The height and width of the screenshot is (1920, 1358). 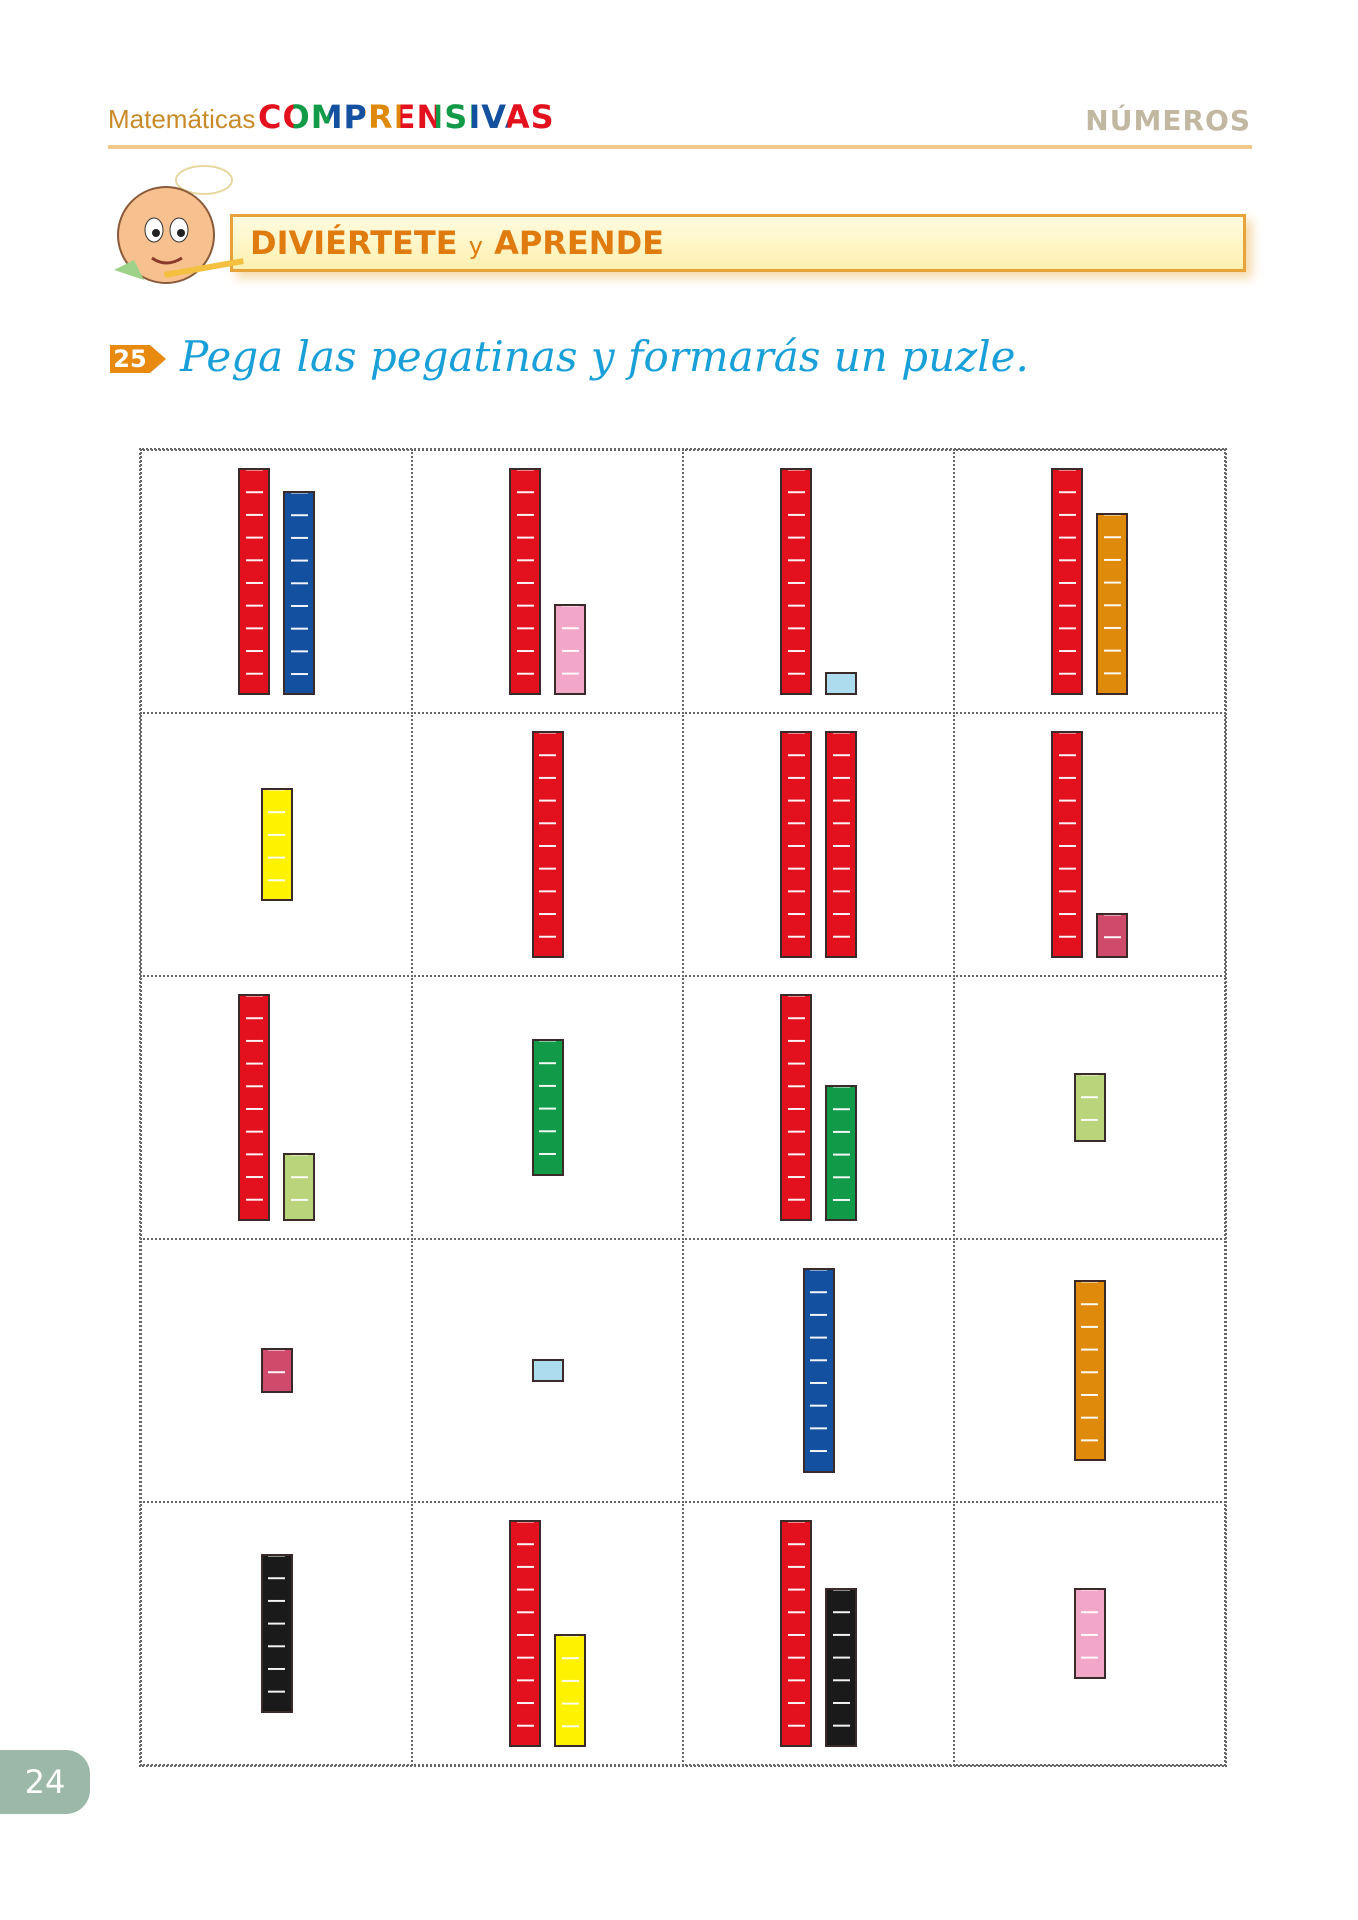 What do you see at coordinates (354, 243) in the screenshot?
I see `banner-left: DIVIÉRTETE` at bounding box center [354, 243].